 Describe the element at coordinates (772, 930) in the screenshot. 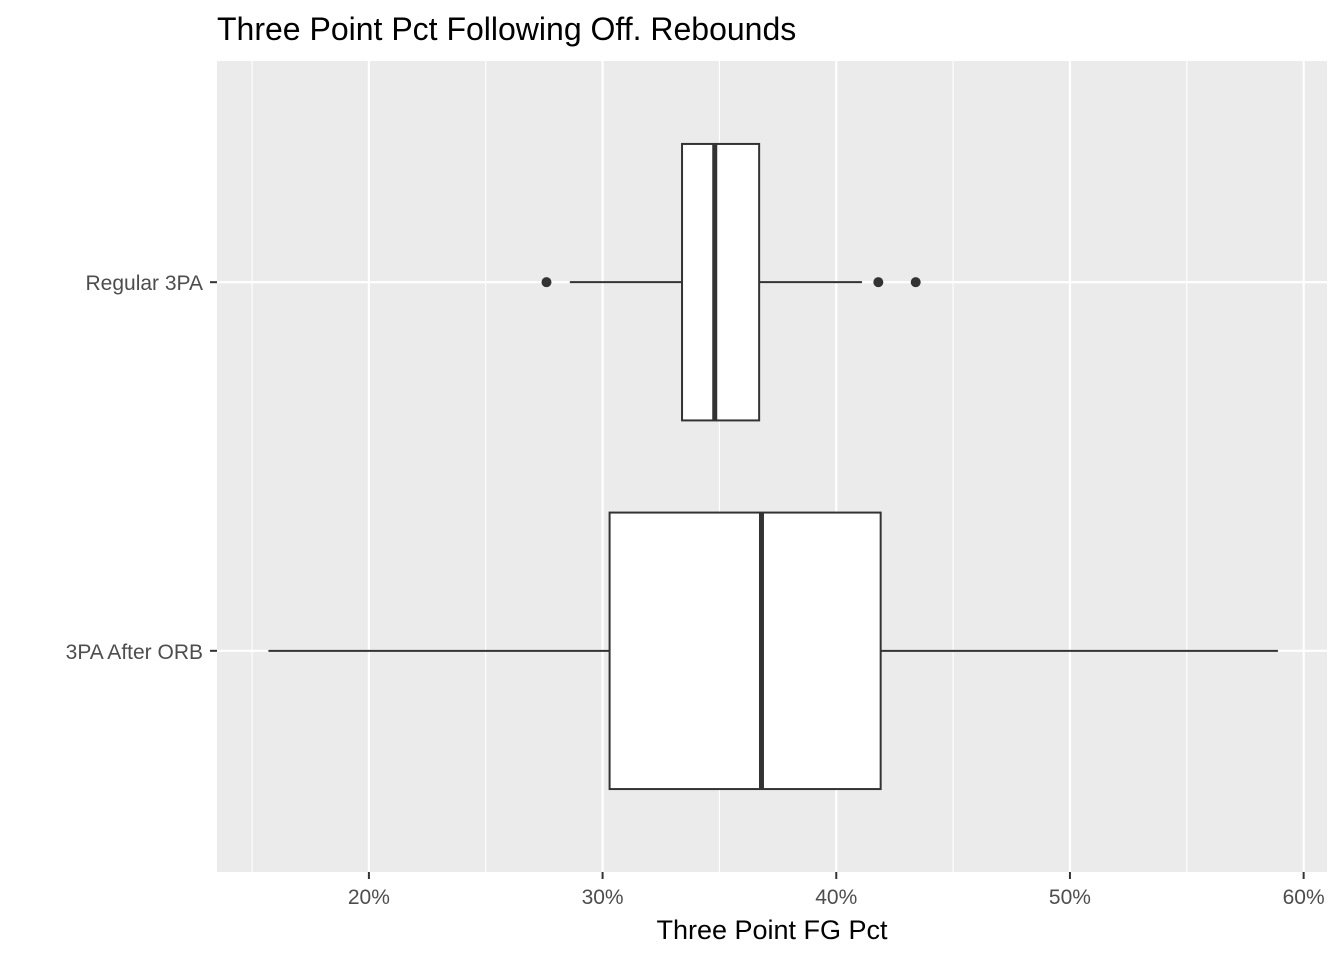

I see `x-axis-title: Three Point FG Pct` at that location.